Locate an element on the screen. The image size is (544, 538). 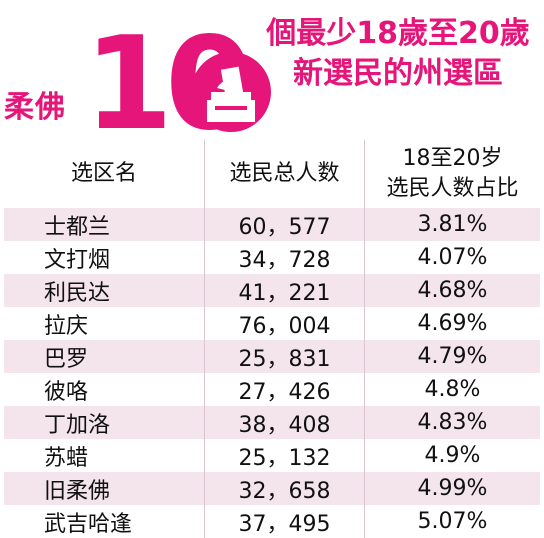
constituency-name: 士都兰 is located at coordinates (77, 227).